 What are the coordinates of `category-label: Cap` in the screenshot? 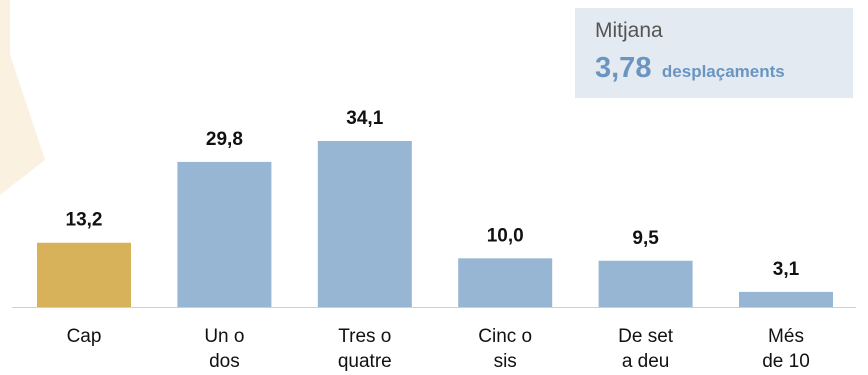 It's located at (84, 336).